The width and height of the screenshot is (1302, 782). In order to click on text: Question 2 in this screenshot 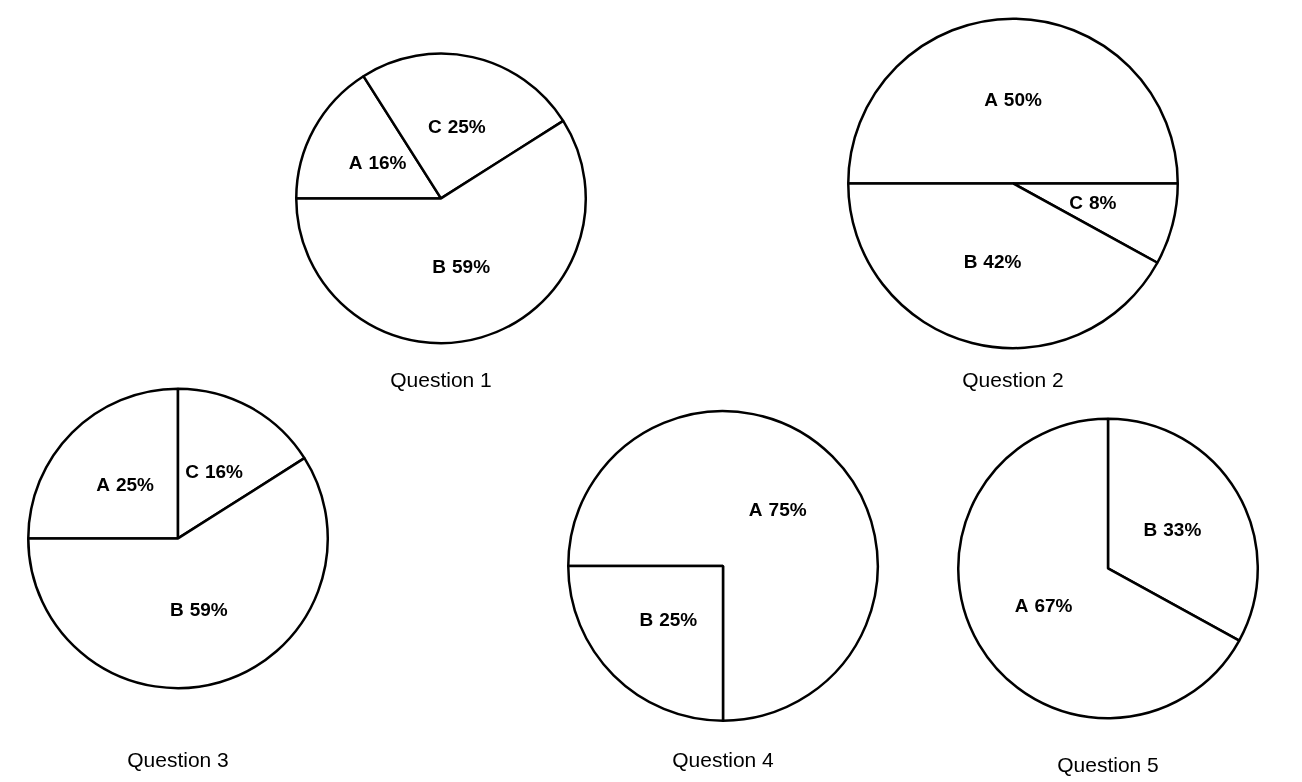, I will do `click(1013, 380)`.